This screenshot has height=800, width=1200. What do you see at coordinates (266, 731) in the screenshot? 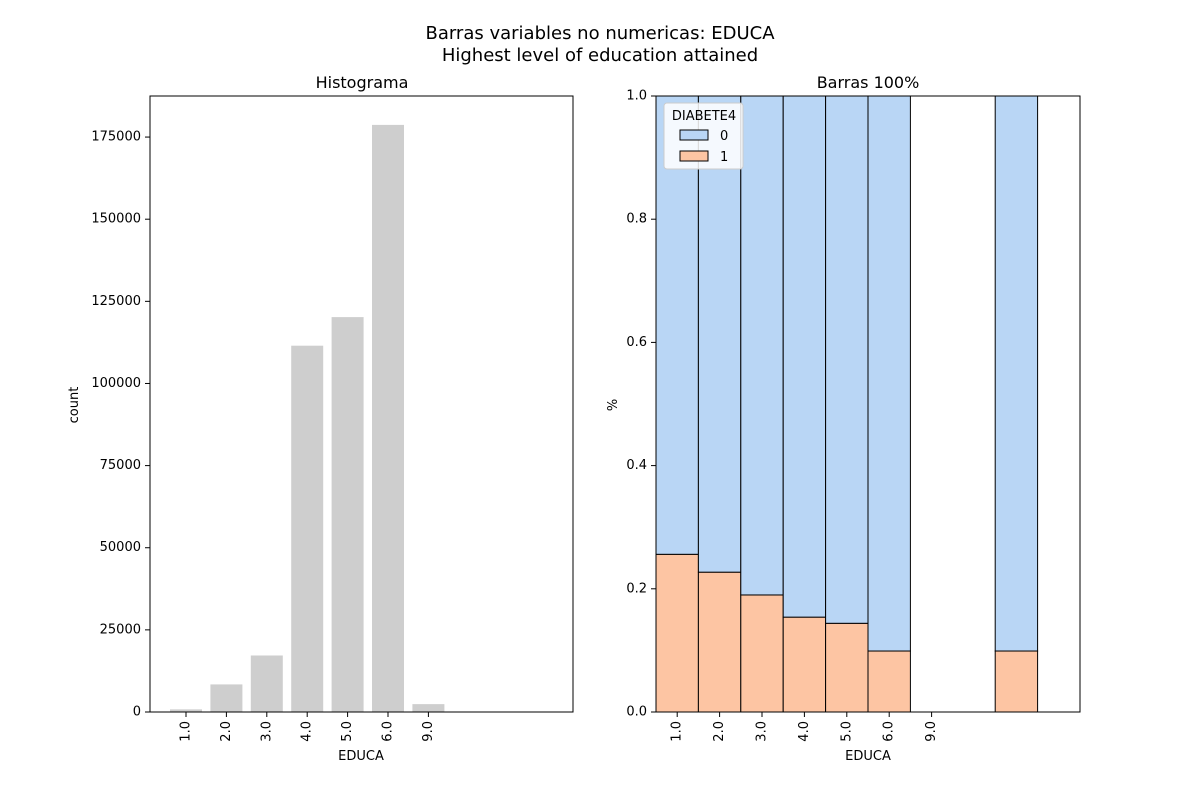
I see `histogram-xtick-label-3.0: 3.0` at bounding box center [266, 731].